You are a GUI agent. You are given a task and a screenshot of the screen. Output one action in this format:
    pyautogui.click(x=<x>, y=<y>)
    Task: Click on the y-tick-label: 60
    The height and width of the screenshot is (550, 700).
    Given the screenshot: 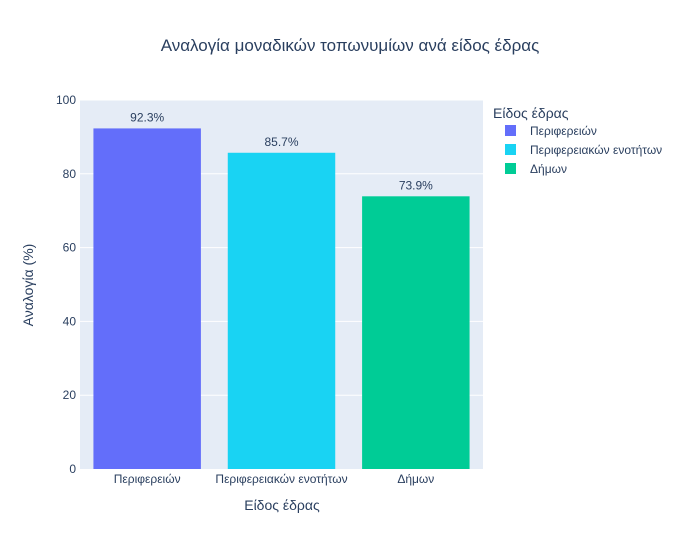 What is the action you would take?
    pyautogui.click(x=70, y=248)
    